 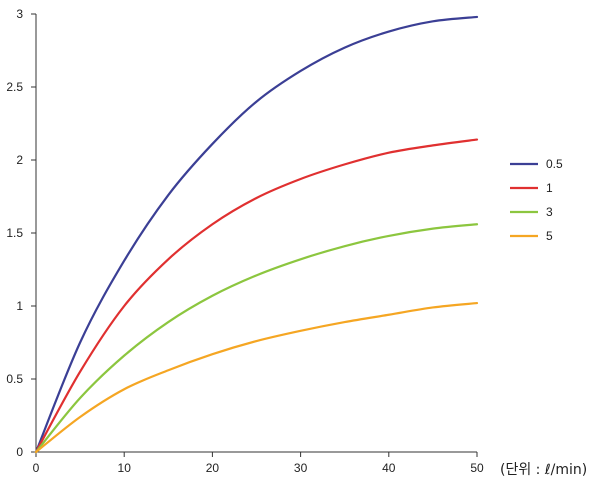 I want to click on x-tick-label: 0, so click(x=36, y=468).